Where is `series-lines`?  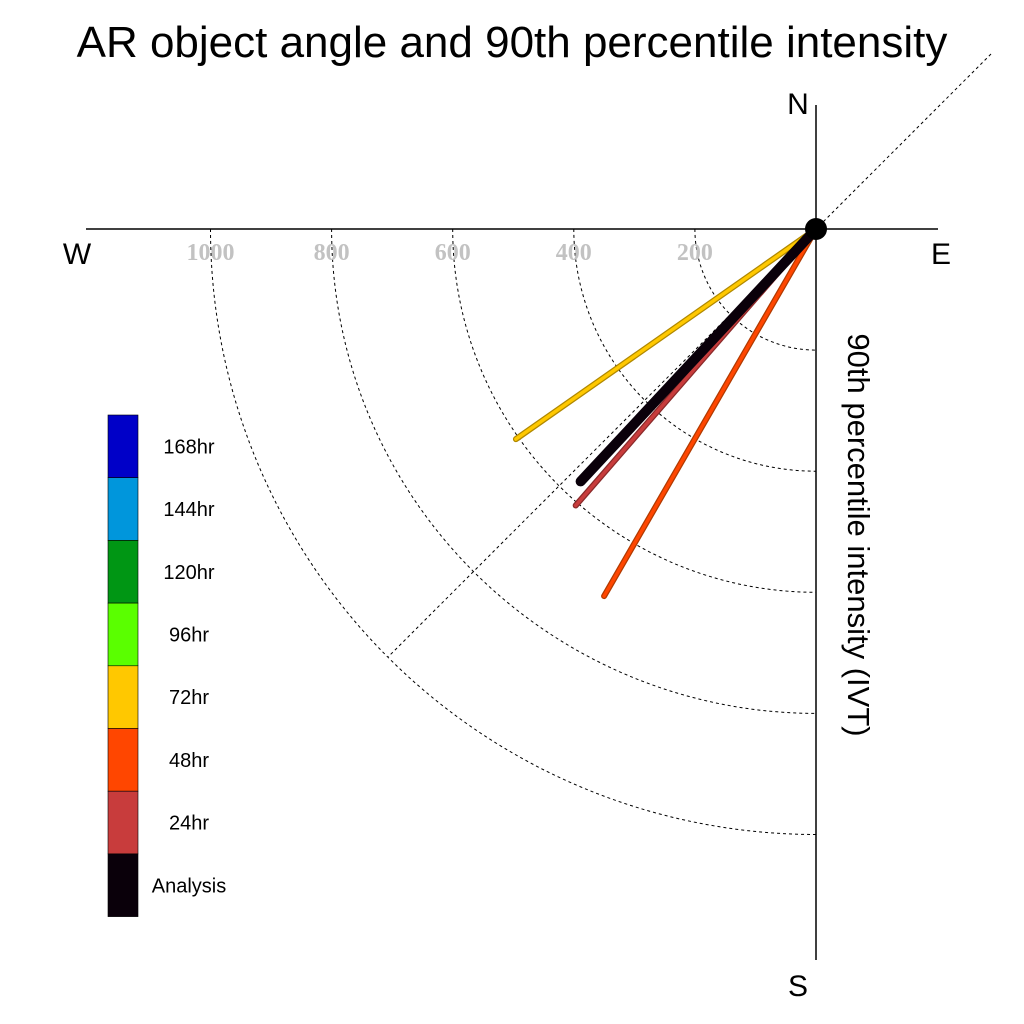 series-lines is located at coordinates (666, 412).